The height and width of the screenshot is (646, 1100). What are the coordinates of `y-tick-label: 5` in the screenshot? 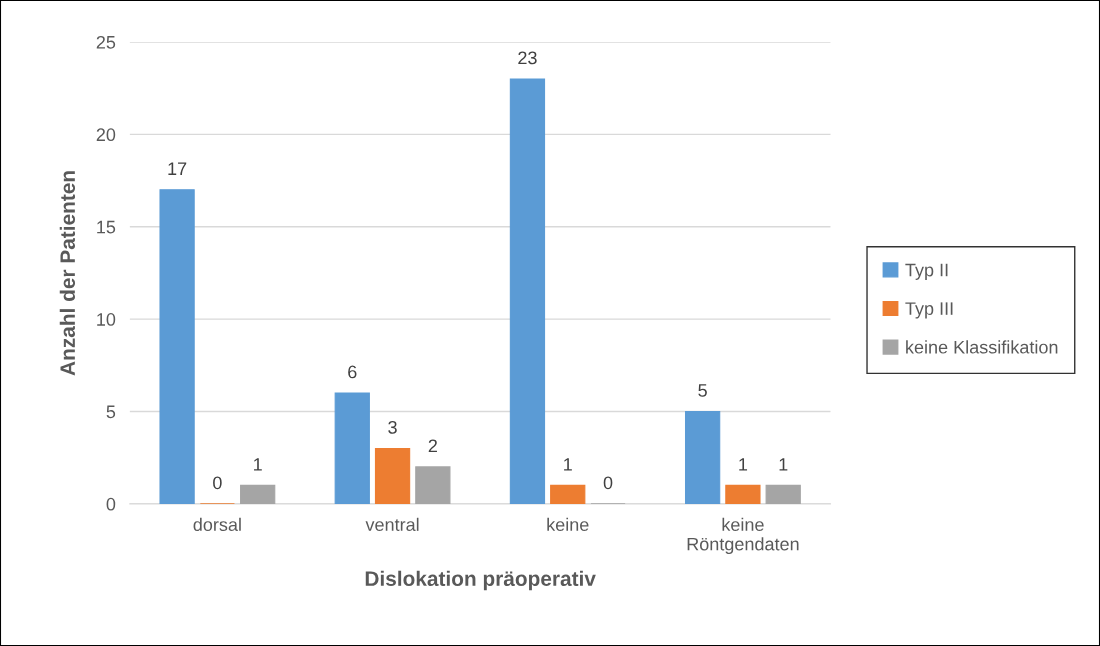 It's located at (111, 412).